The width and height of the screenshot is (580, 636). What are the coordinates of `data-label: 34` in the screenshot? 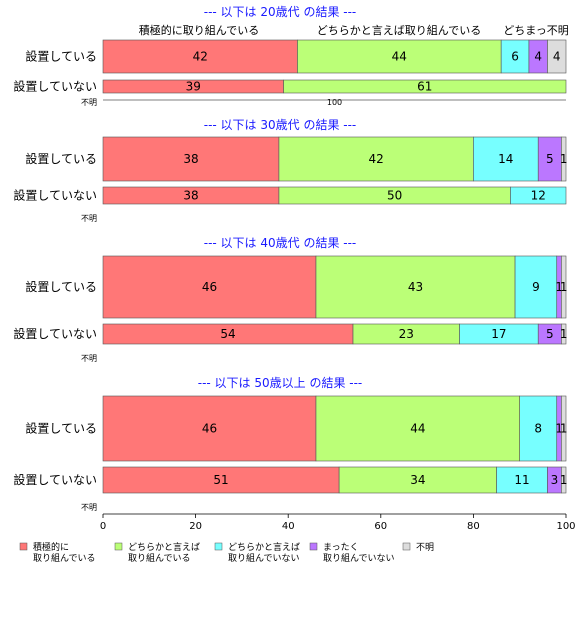 It's located at (417, 480).